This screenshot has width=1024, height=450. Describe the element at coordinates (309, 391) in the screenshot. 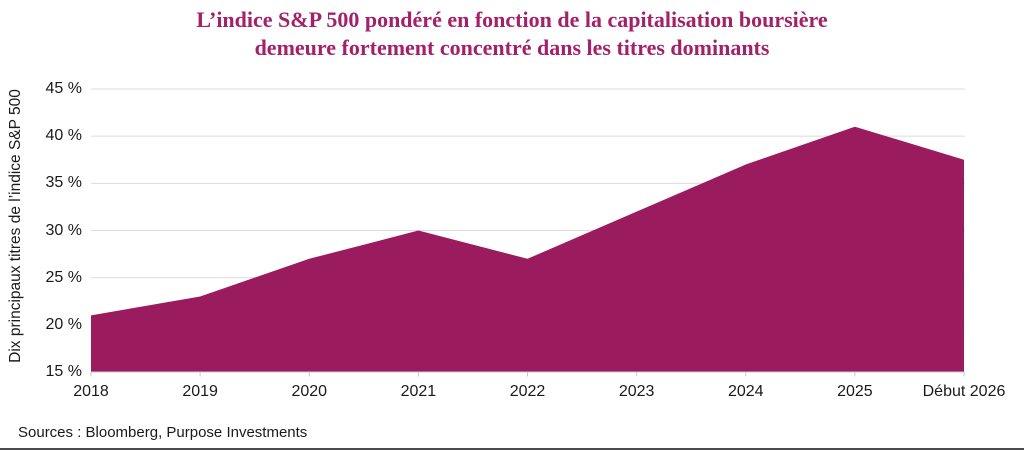

I see `x-tick-label-2020: 2020` at that location.